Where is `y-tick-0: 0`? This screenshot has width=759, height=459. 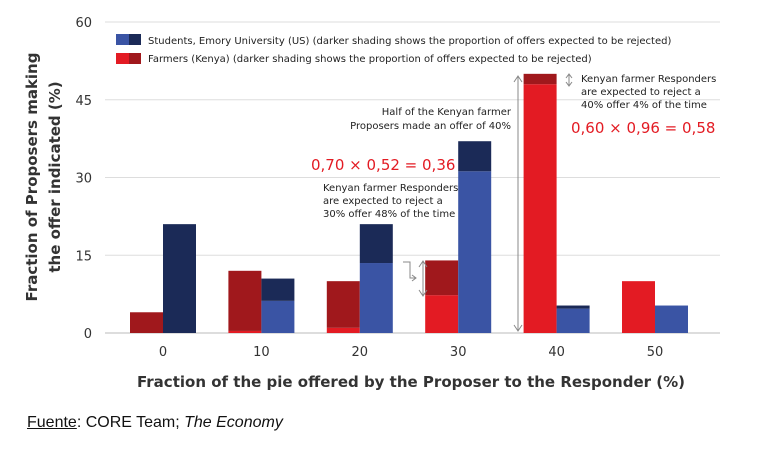 y-tick-0: 0 is located at coordinates (88, 334).